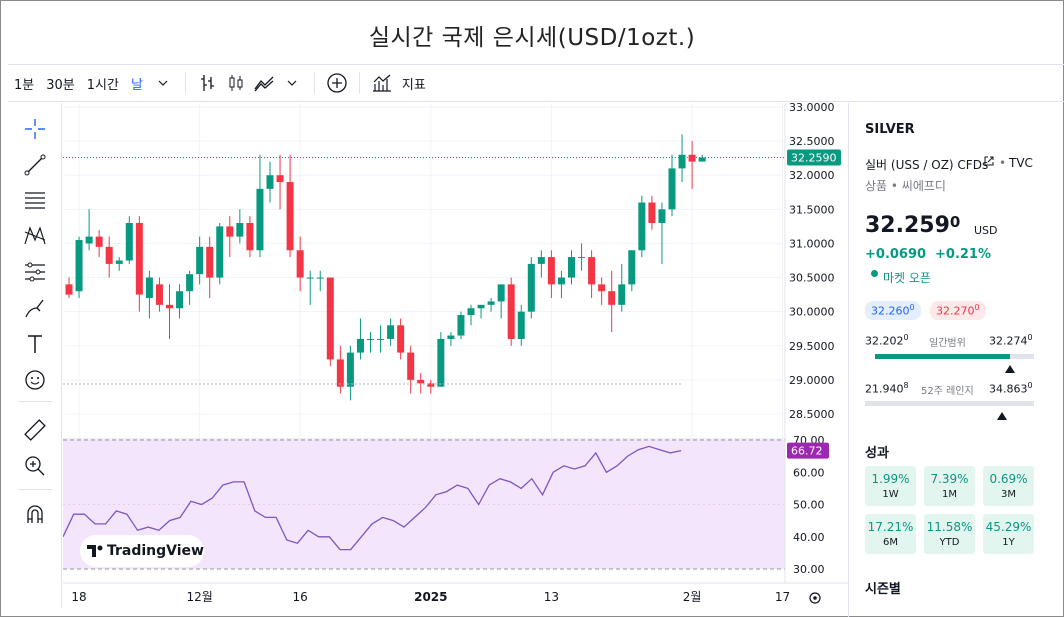  Describe the element at coordinates (532, 38) in the screenshot. I see `page-title: 실시간 국제 은시세(USD/1ozt.)` at that location.